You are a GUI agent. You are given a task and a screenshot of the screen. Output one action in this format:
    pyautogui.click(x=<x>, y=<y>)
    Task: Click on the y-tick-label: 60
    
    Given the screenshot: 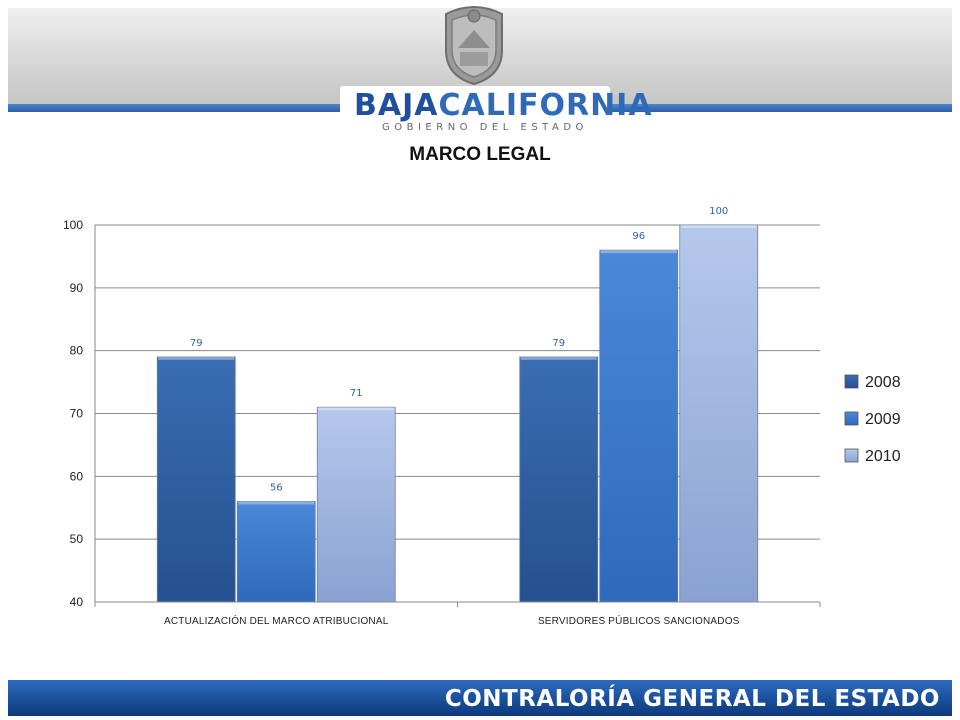 What is the action you would take?
    pyautogui.click(x=77, y=476)
    